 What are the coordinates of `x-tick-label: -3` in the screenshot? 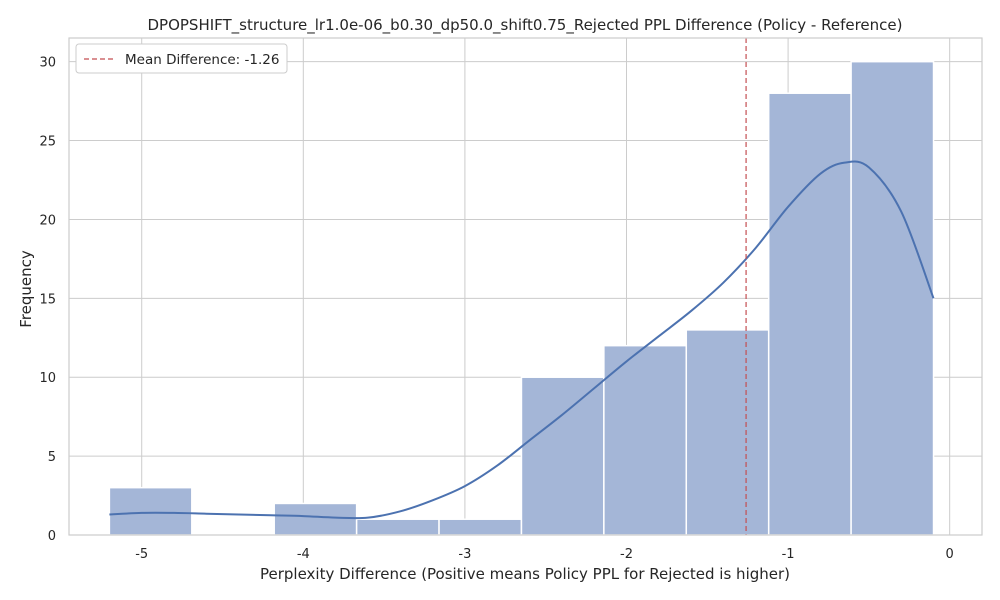 It's located at (464, 554).